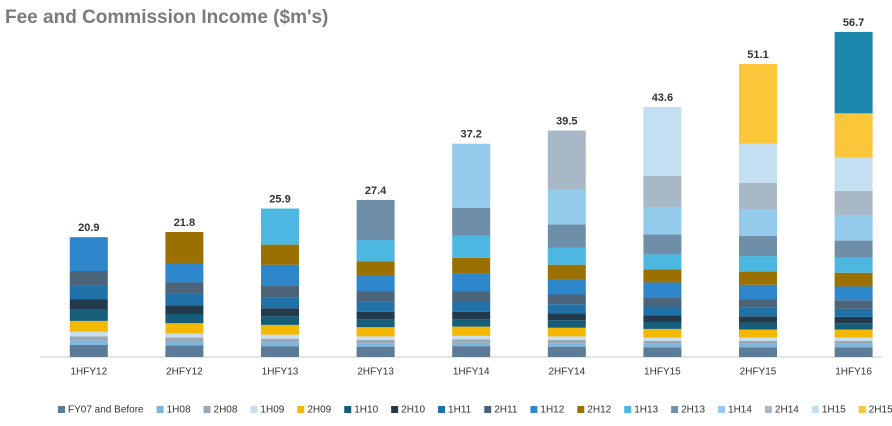  What do you see at coordinates (566, 121) in the screenshot?
I see `total-label: 39.5` at bounding box center [566, 121].